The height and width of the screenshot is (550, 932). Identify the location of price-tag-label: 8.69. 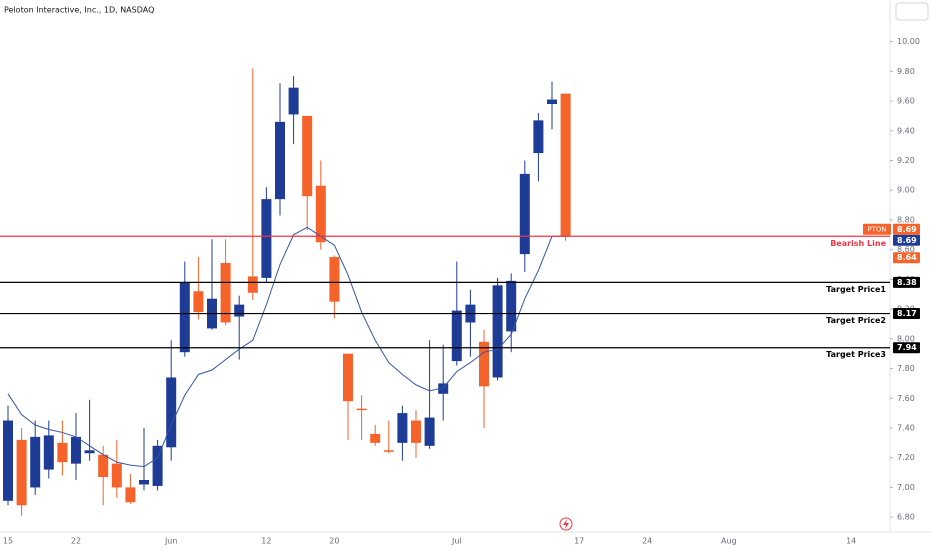
(907, 229).